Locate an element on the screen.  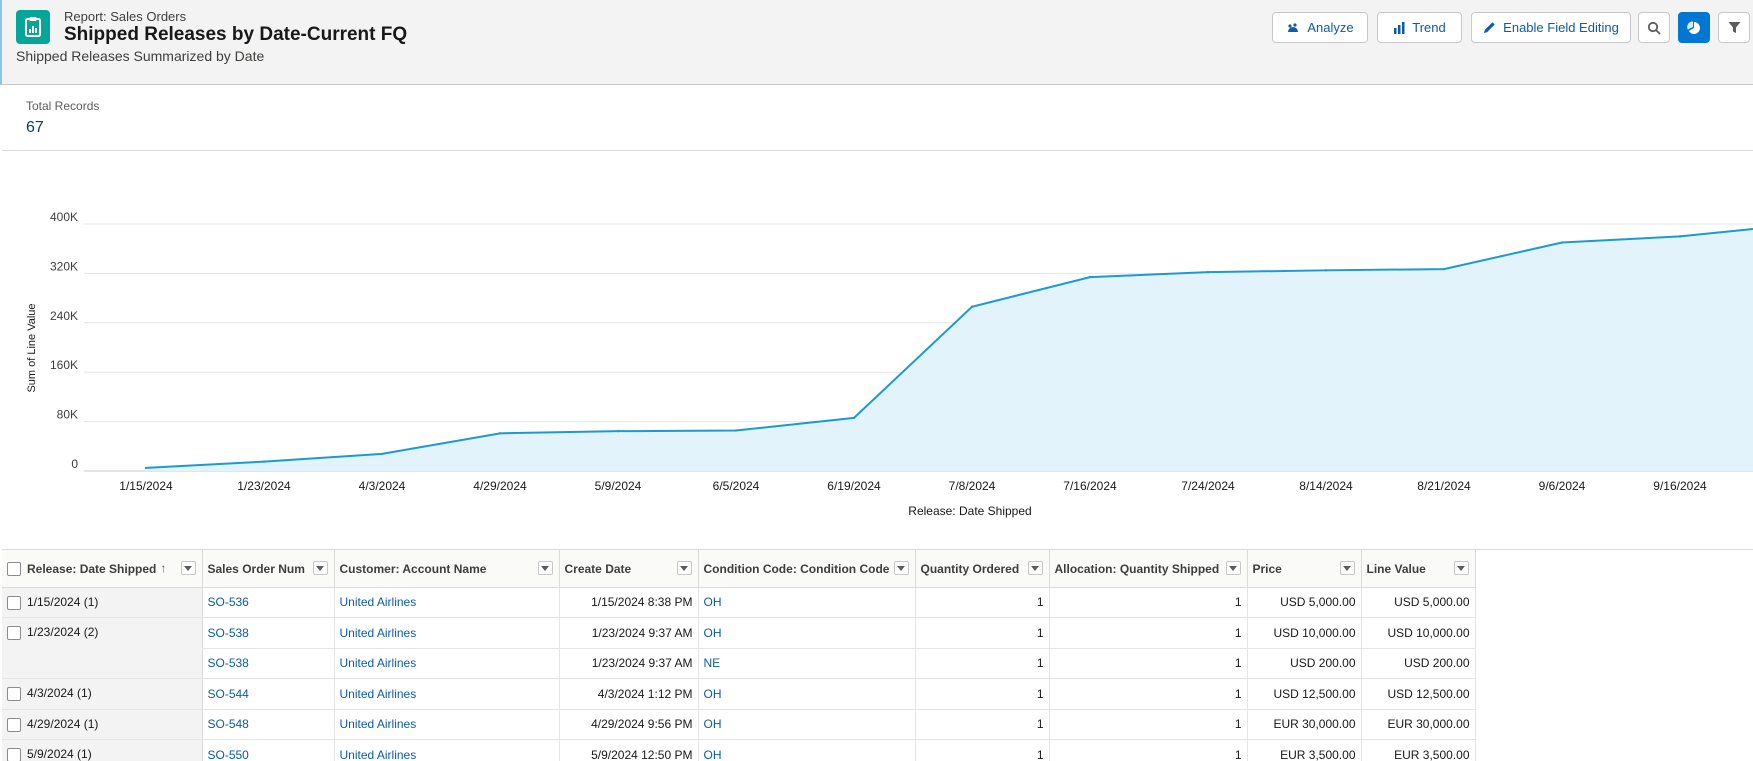
column-label: Allocation: Quantity Shipped is located at coordinates (1137, 568).